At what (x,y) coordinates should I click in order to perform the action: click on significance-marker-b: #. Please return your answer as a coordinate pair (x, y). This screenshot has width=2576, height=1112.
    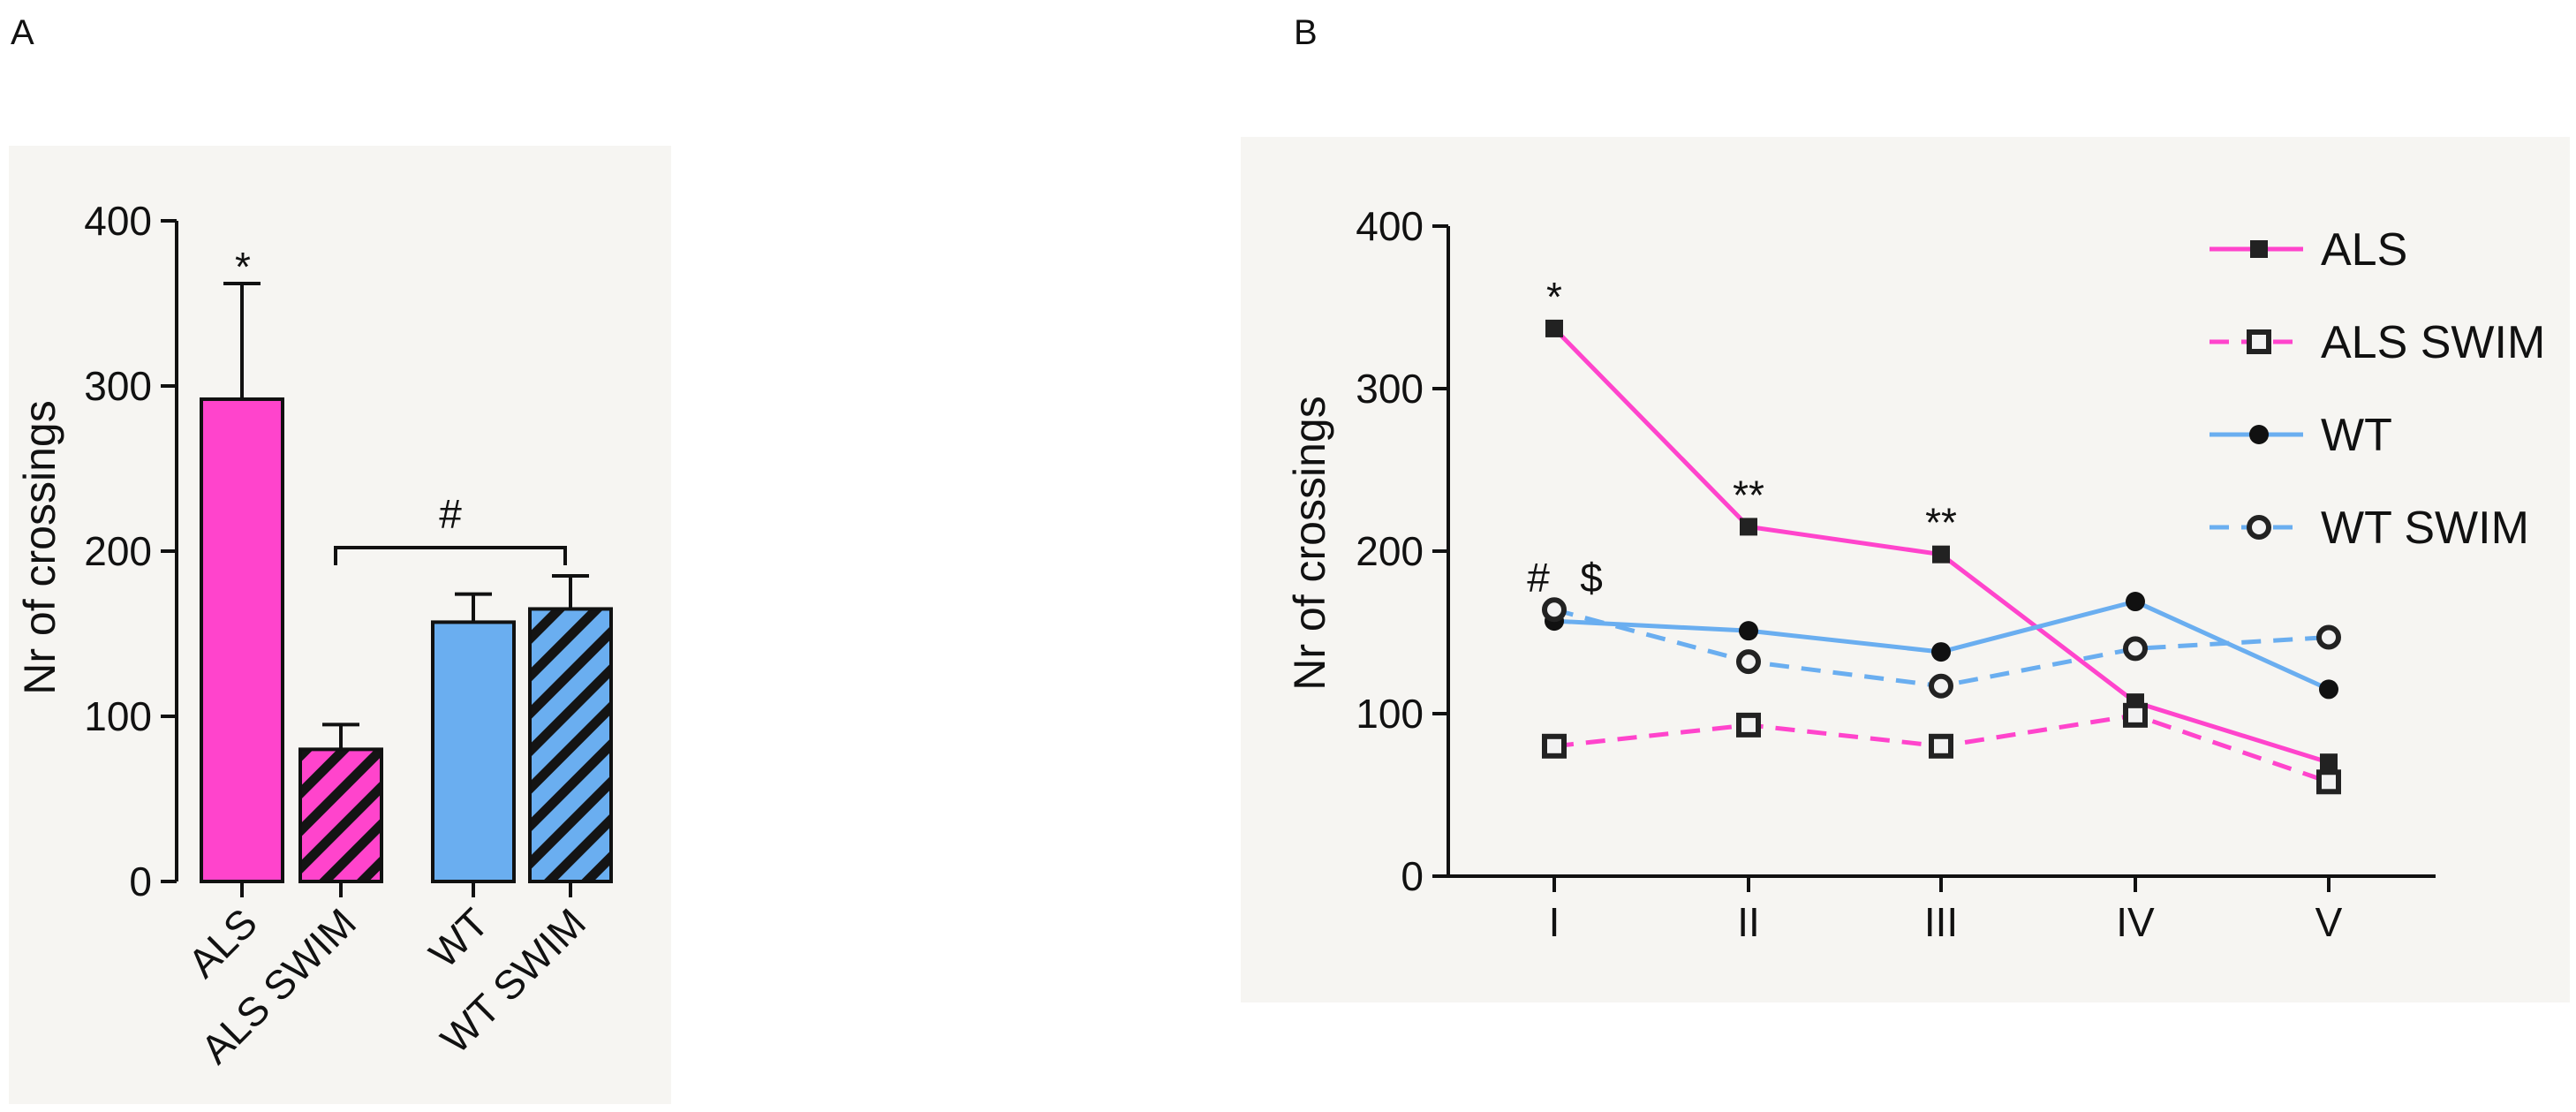
    Looking at the image, I should click on (1538, 578).